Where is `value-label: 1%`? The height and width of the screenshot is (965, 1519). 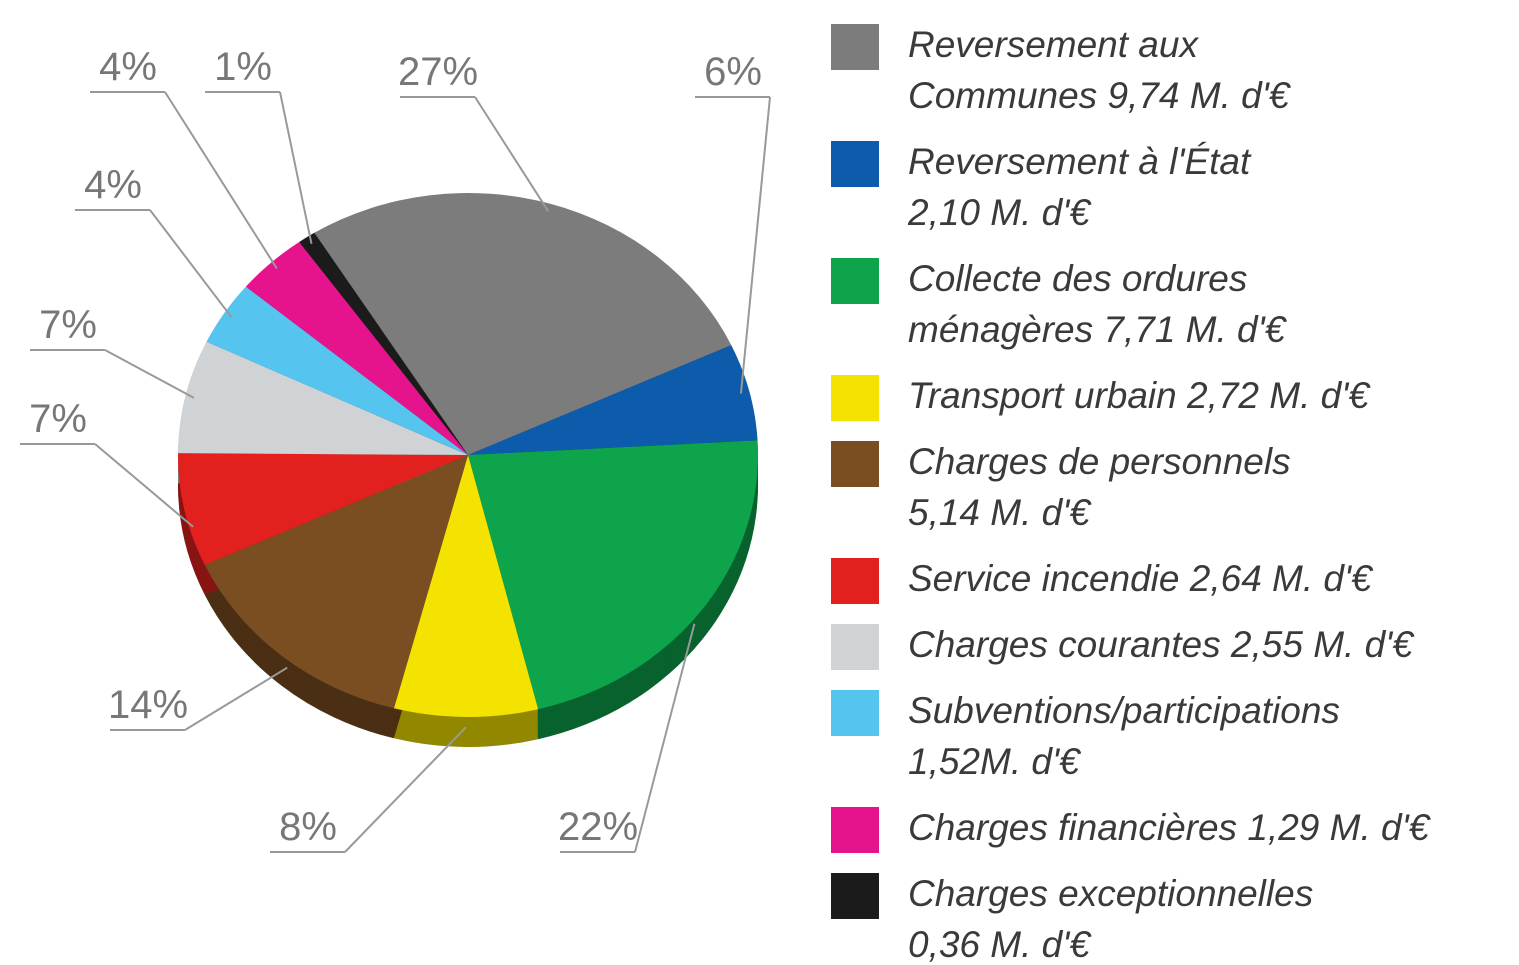 value-label: 1% is located at coordinates (243, 67).